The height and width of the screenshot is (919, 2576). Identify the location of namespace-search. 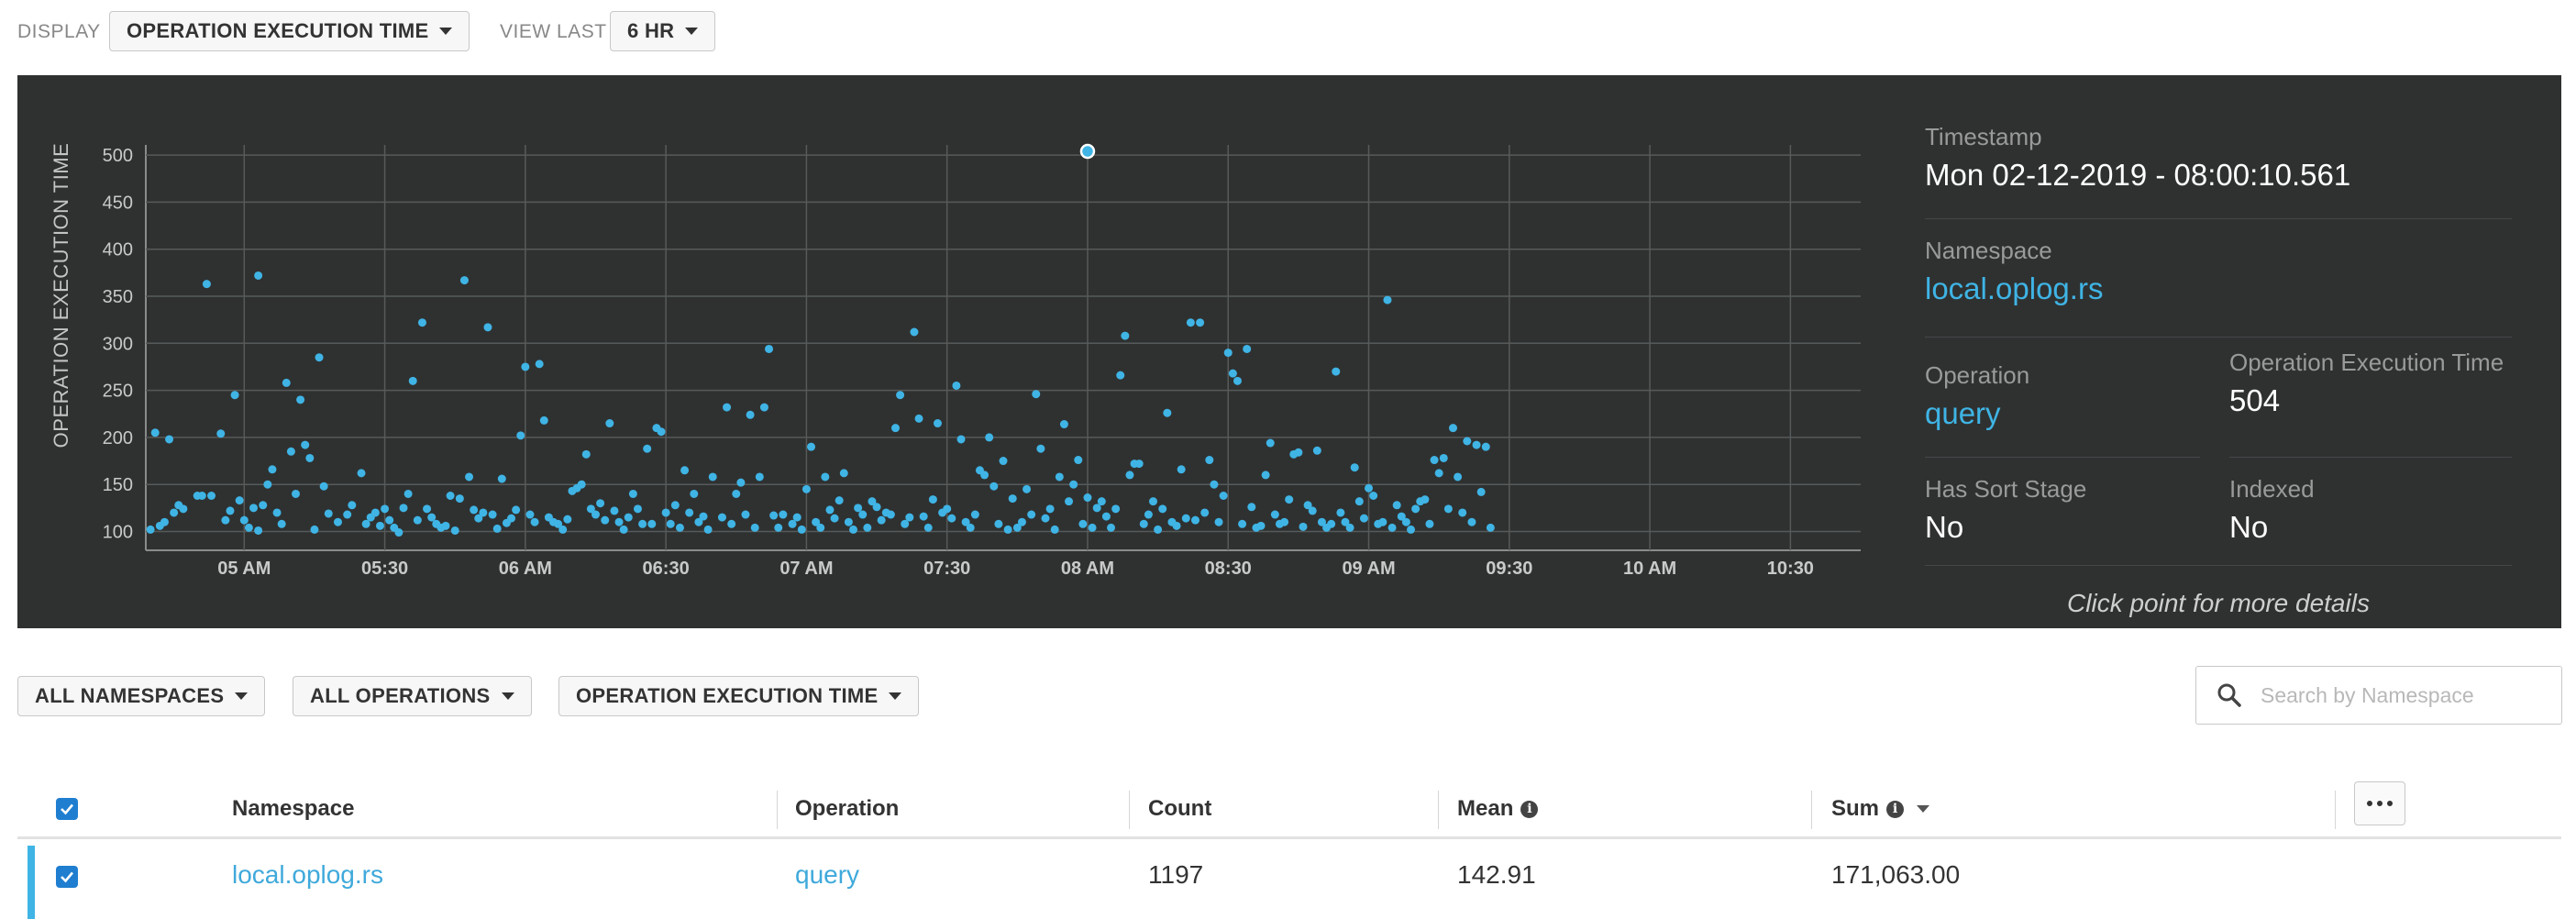
(2378, 695).